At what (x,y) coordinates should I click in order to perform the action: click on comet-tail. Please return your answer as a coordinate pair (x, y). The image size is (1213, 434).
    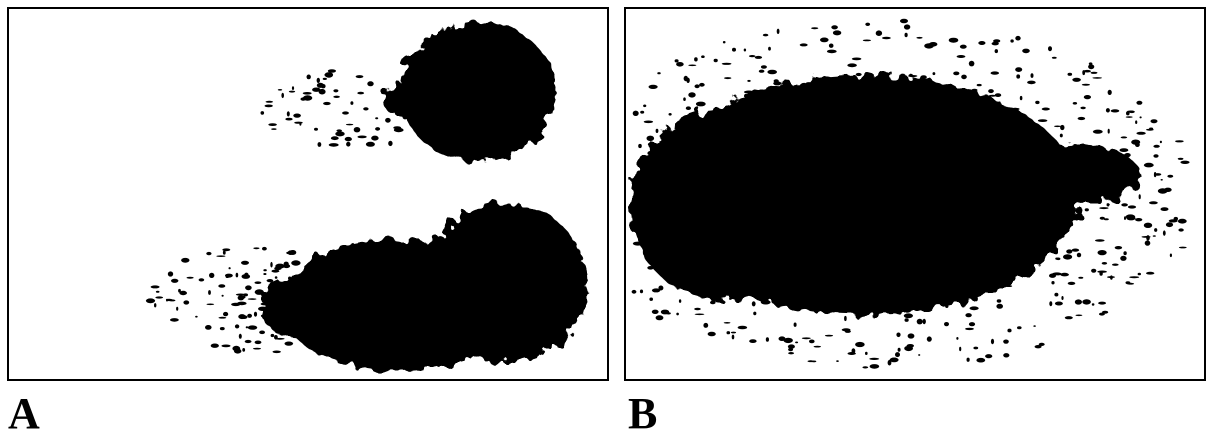
    Looking at the image, I should click on (400, 305).